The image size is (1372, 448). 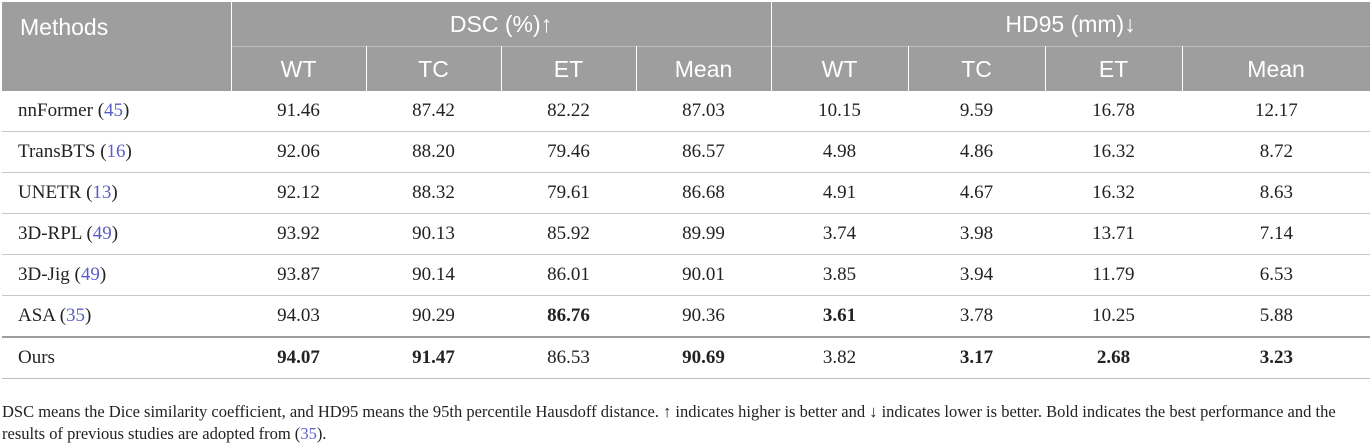 I want to click on value-cell: 86.68, so click(x=704, y=193).